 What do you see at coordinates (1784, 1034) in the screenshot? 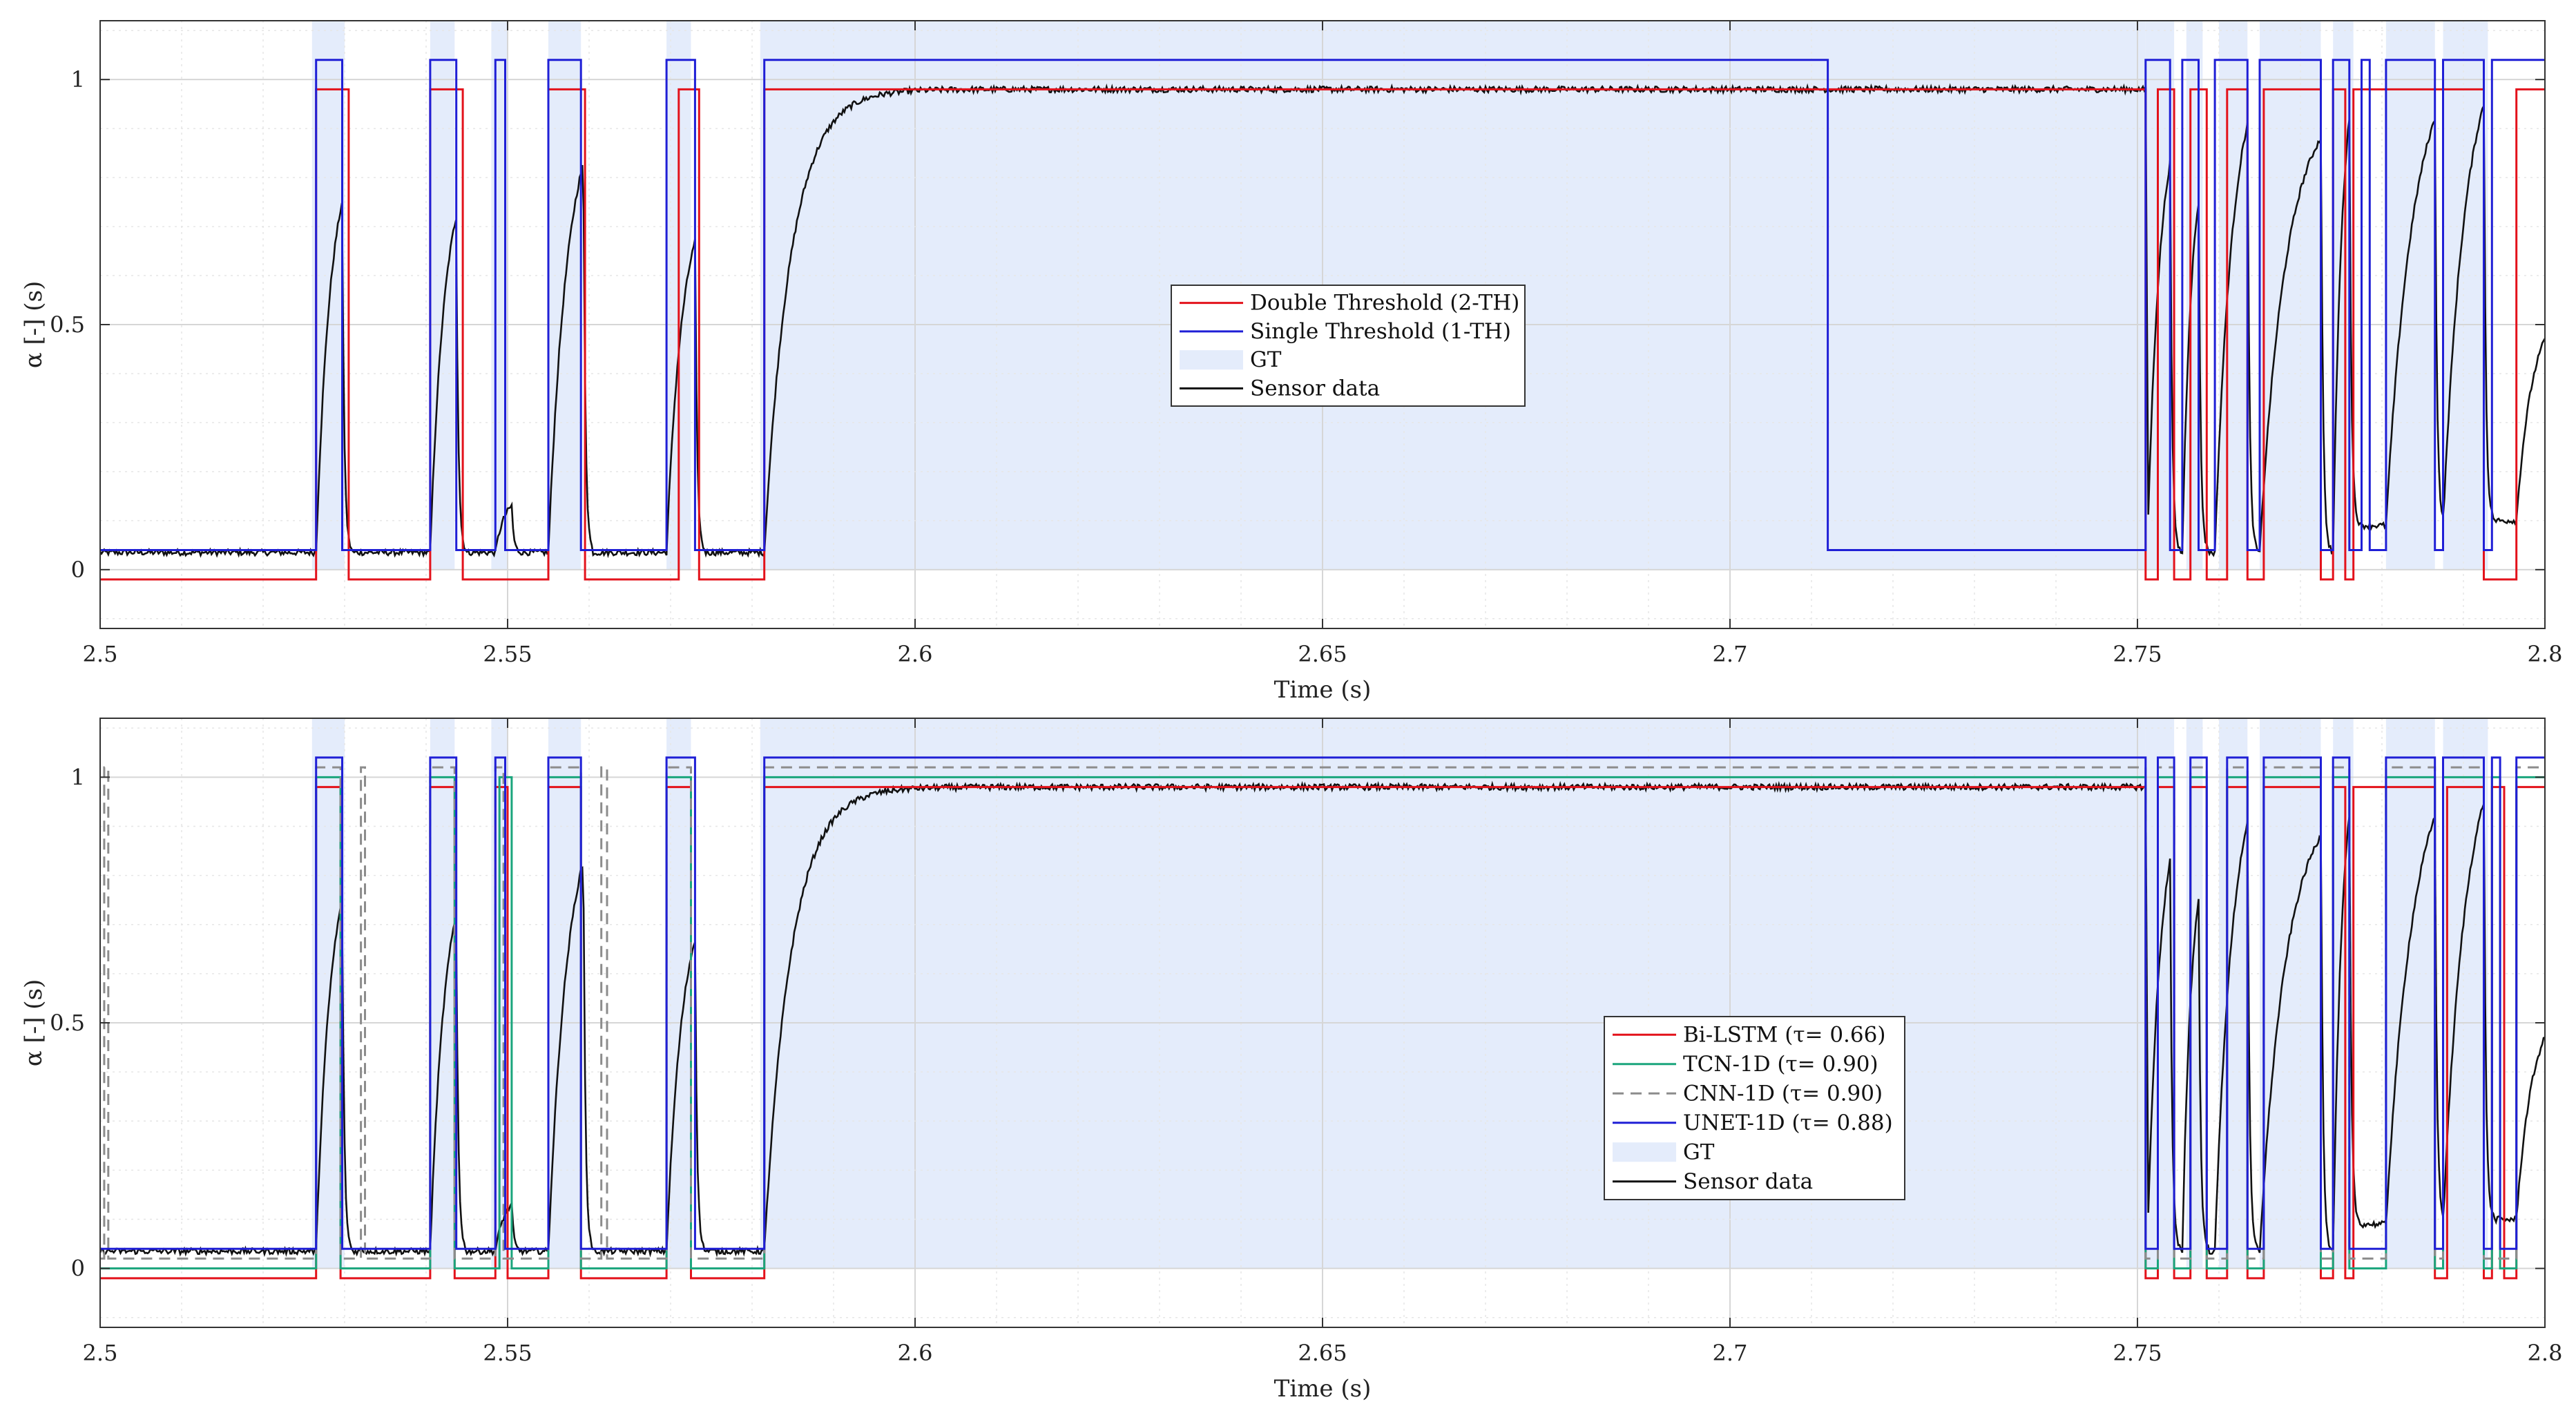
I see `legend-entry-label: Bi-LSTM (τ= 0.66)` at bounding box center [1784, 1034].